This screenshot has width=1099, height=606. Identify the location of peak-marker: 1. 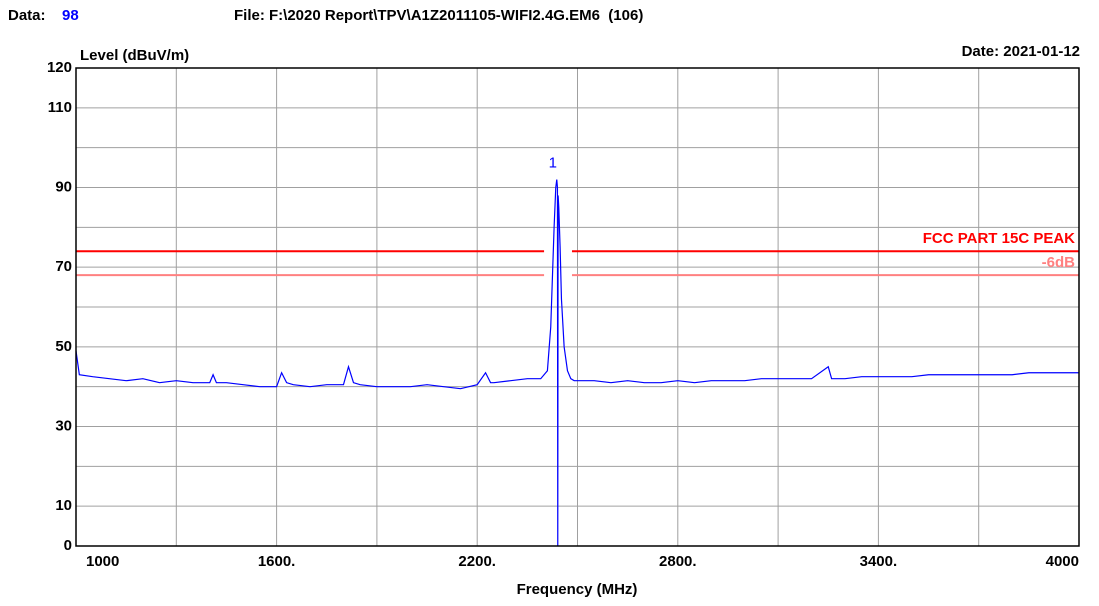
(553, 163).